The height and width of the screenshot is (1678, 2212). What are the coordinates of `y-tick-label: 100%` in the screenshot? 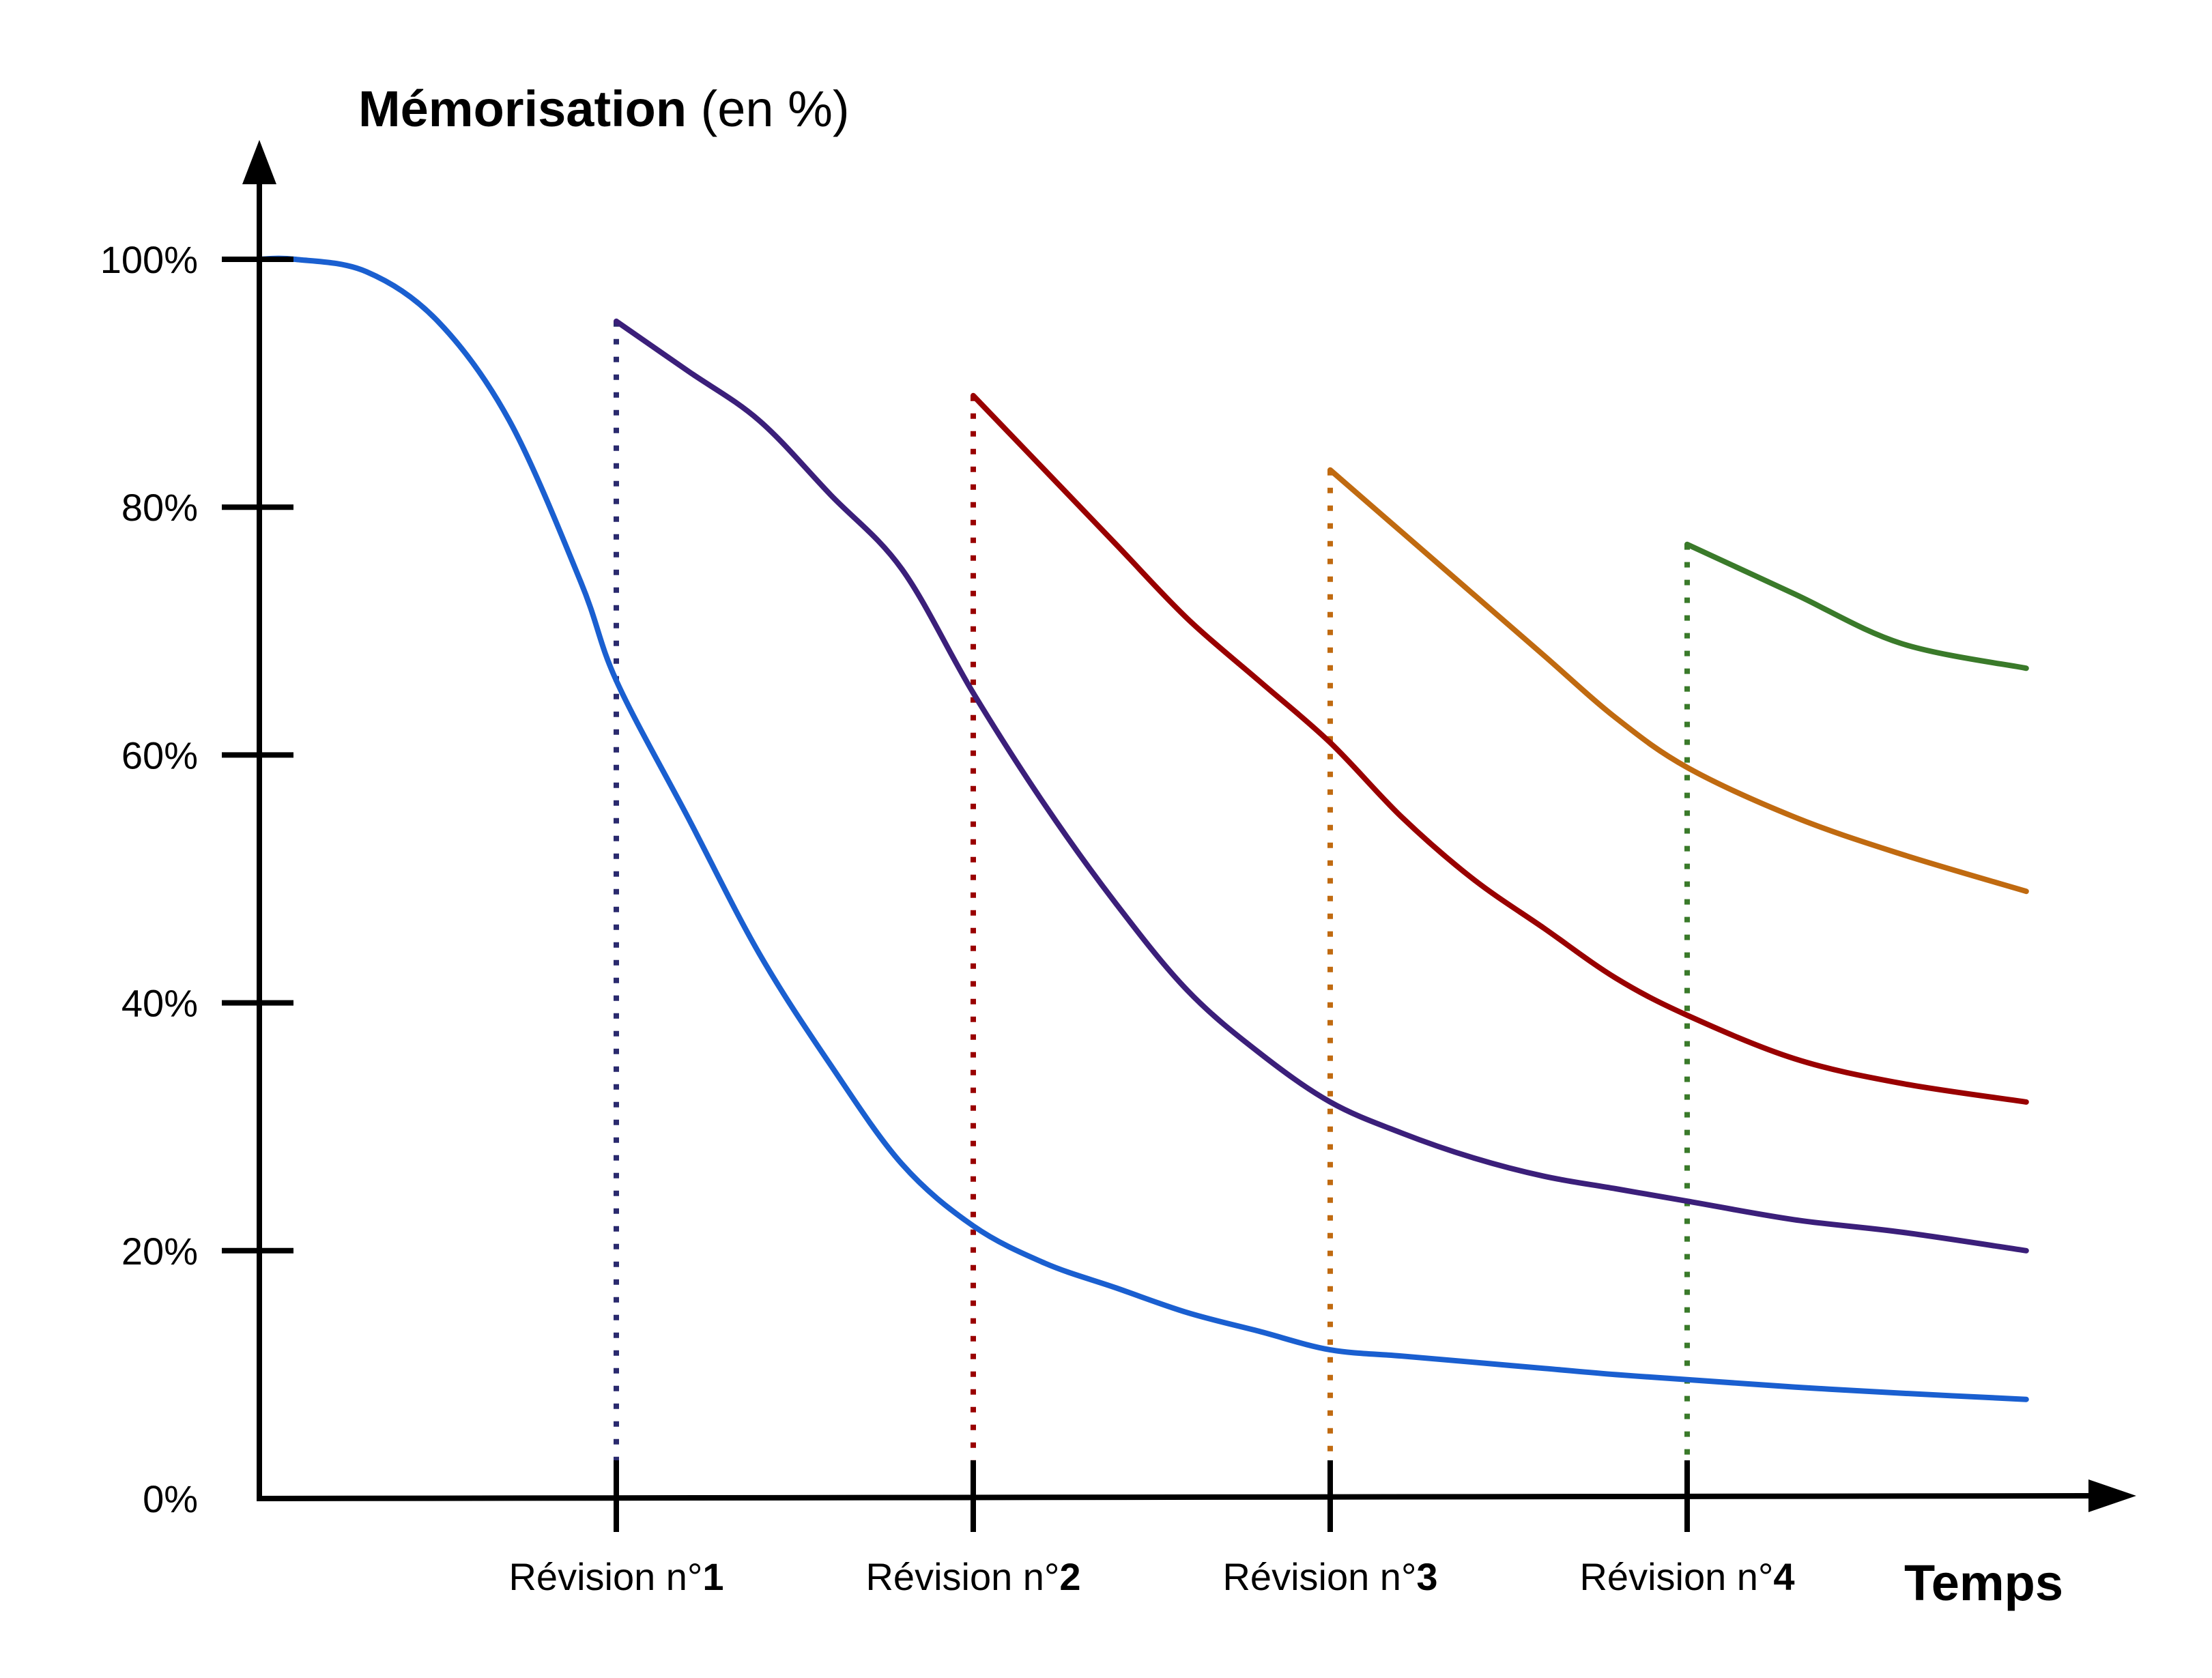 It's located at (149, 259).